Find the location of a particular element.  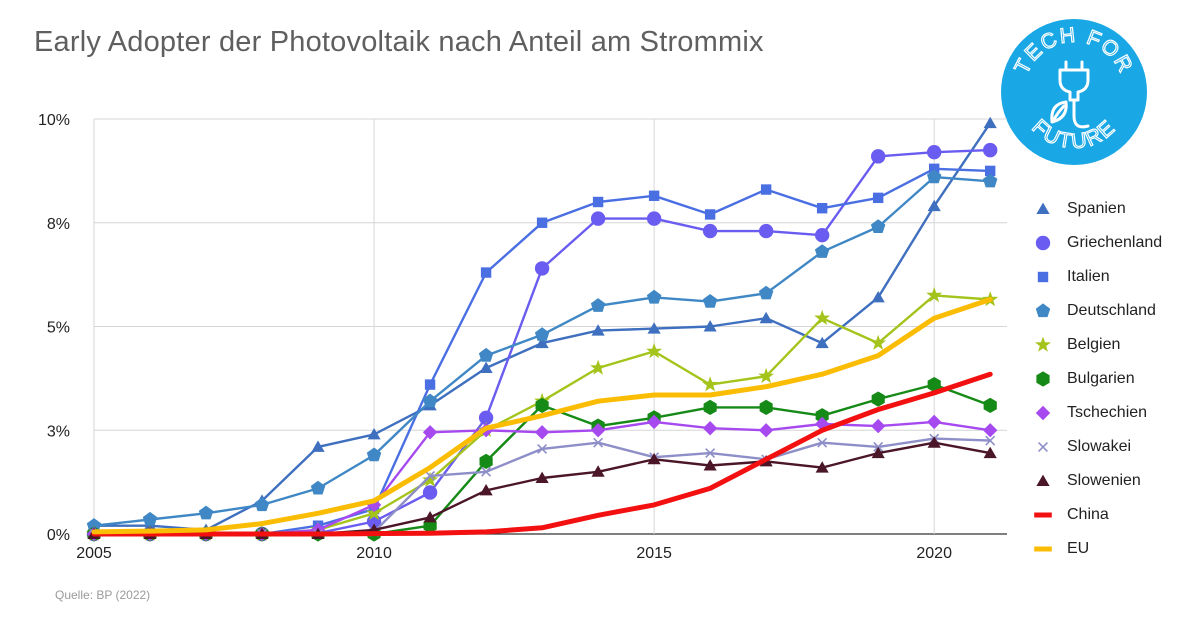

y-tick-label: 5% is located at coordinates (58, 328).